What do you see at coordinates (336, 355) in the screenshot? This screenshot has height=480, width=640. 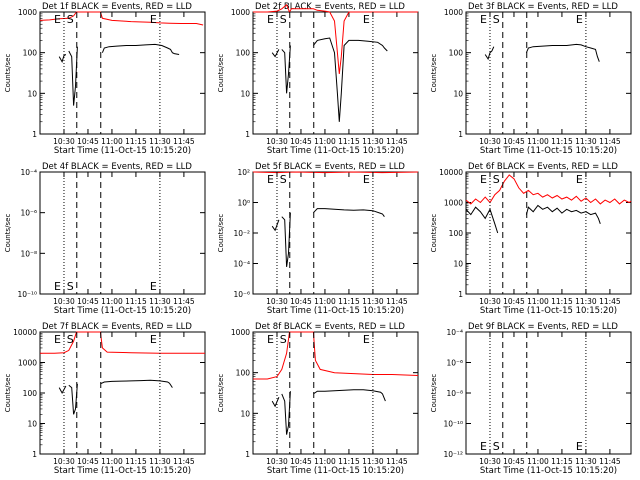 I see `series-line-red` at bounding box center [336, 355].